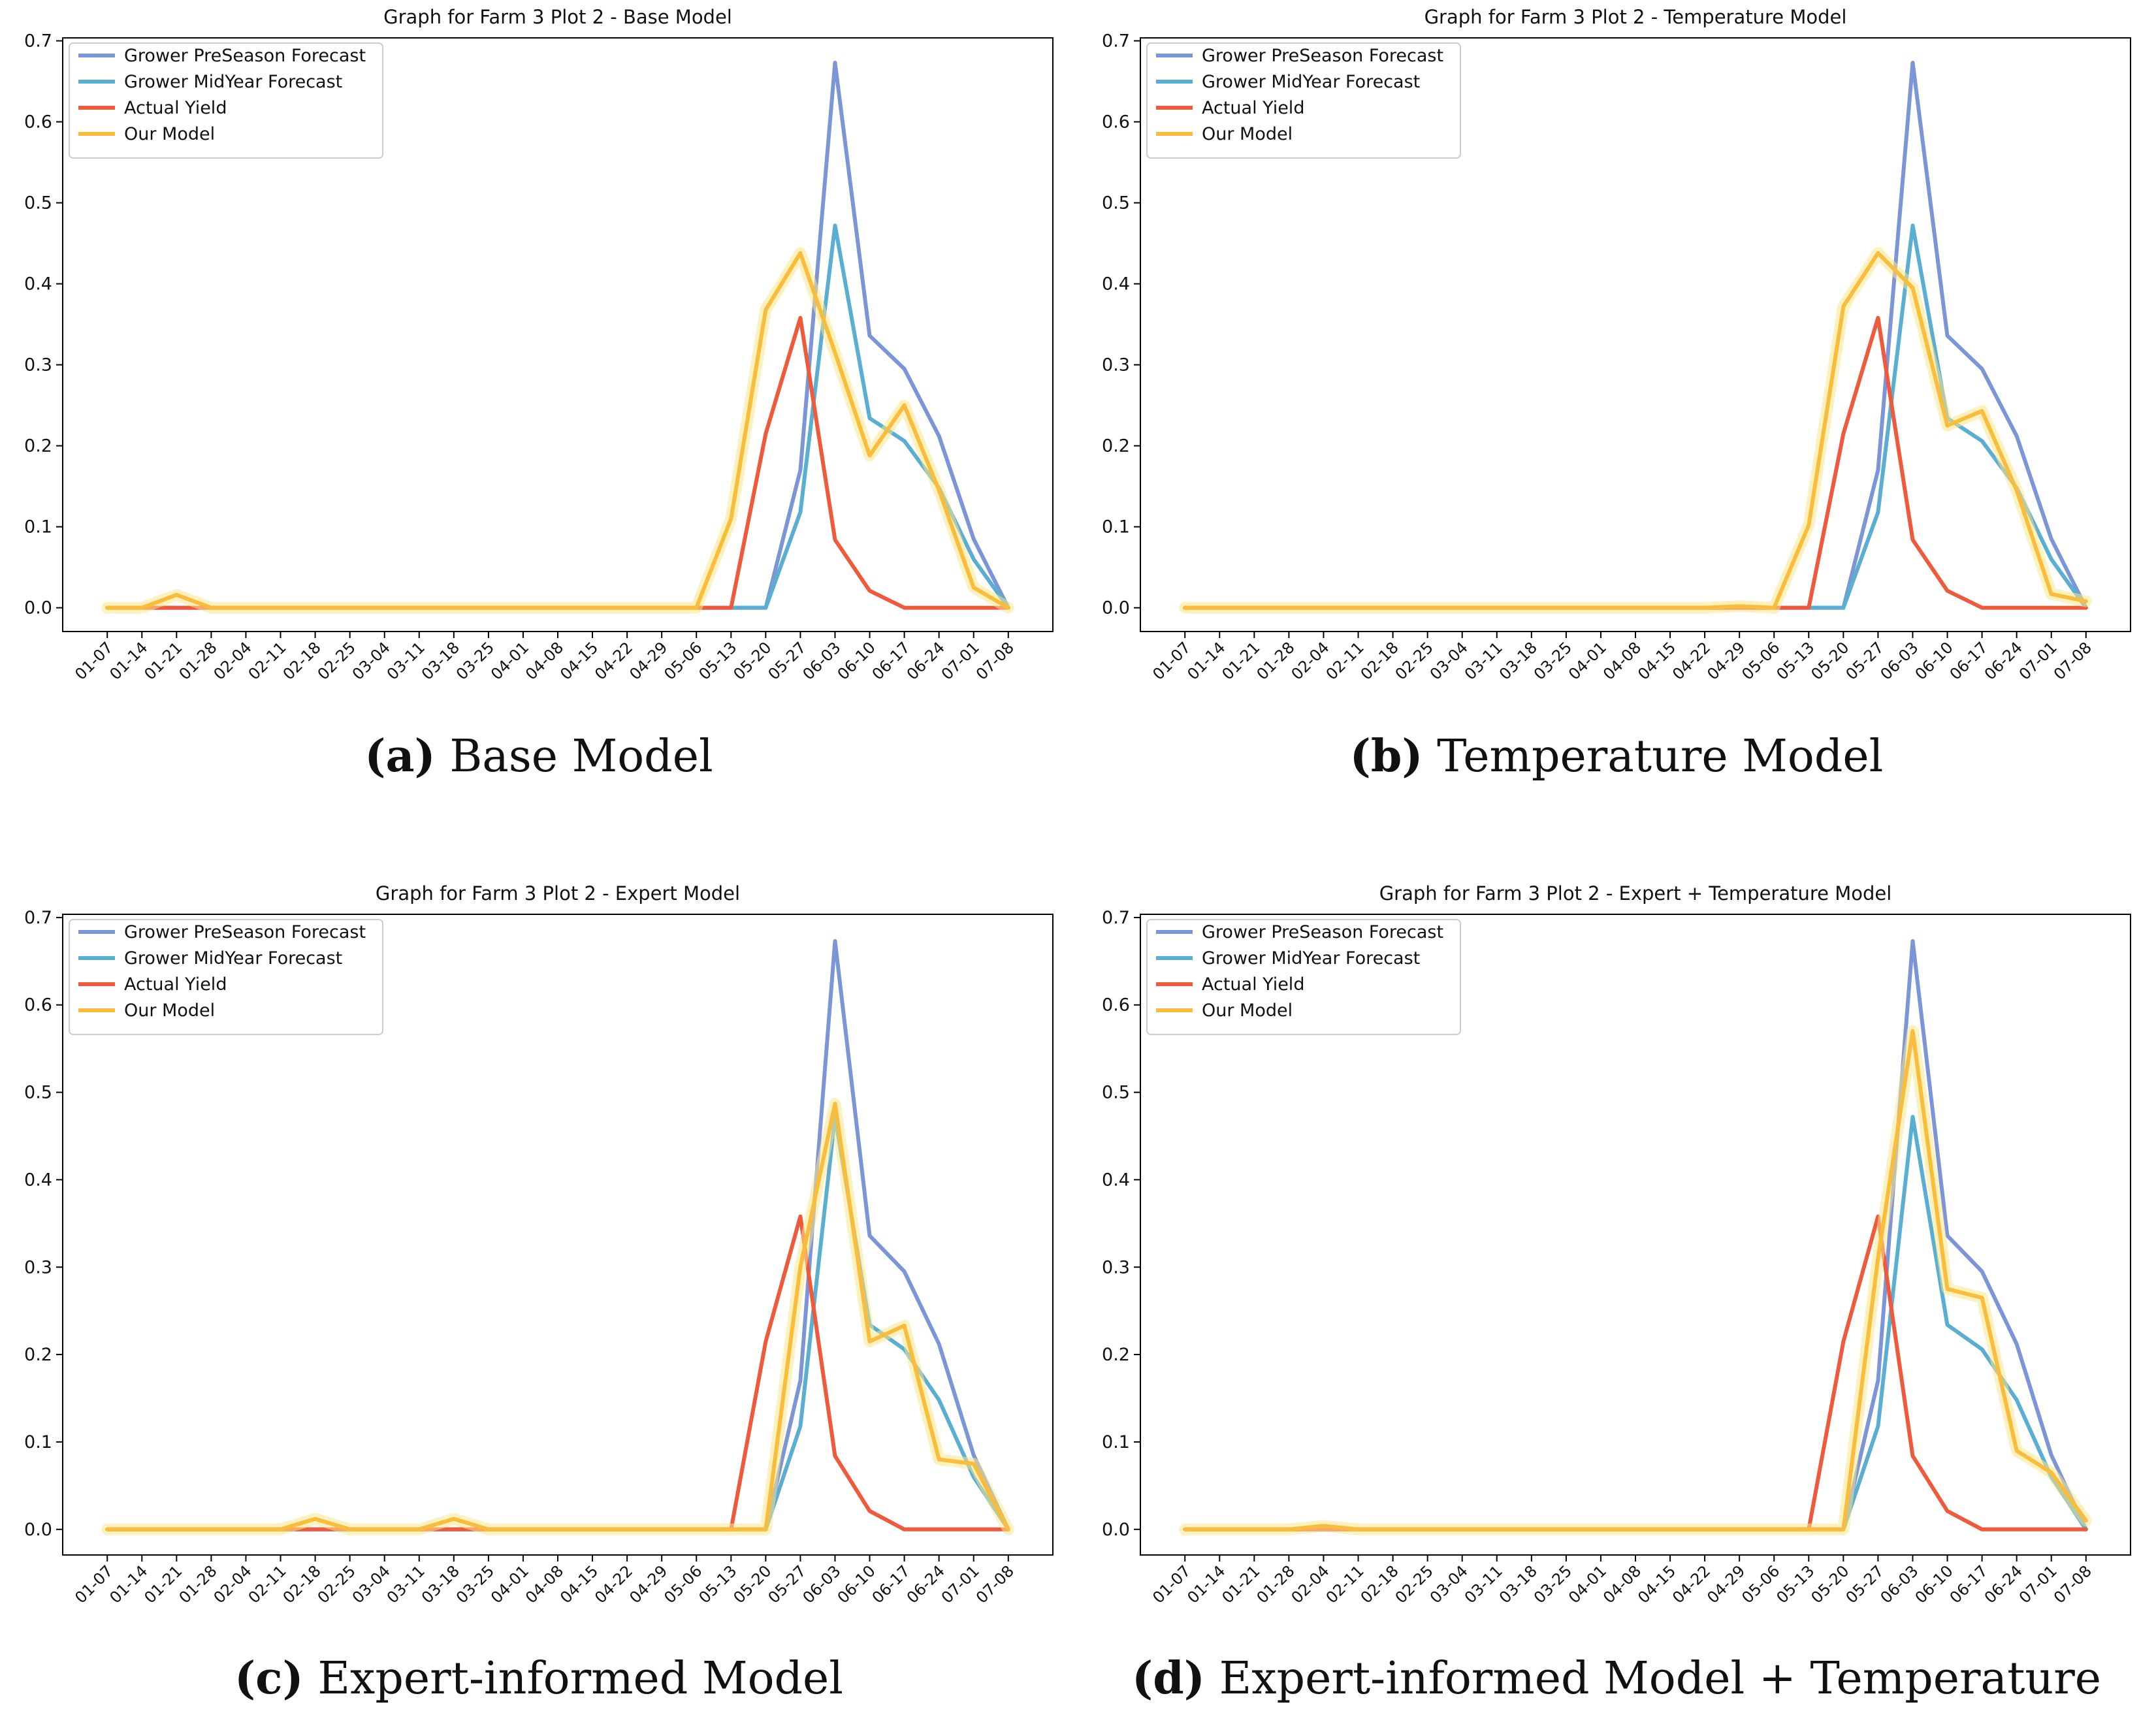 Image resolution: width=2156 pixels, height=1730 pixels. What do you see at coordinates (38, 918) in the screenshot?
I see `y-tick-label: 0.7` at bounding box center [38, 918].